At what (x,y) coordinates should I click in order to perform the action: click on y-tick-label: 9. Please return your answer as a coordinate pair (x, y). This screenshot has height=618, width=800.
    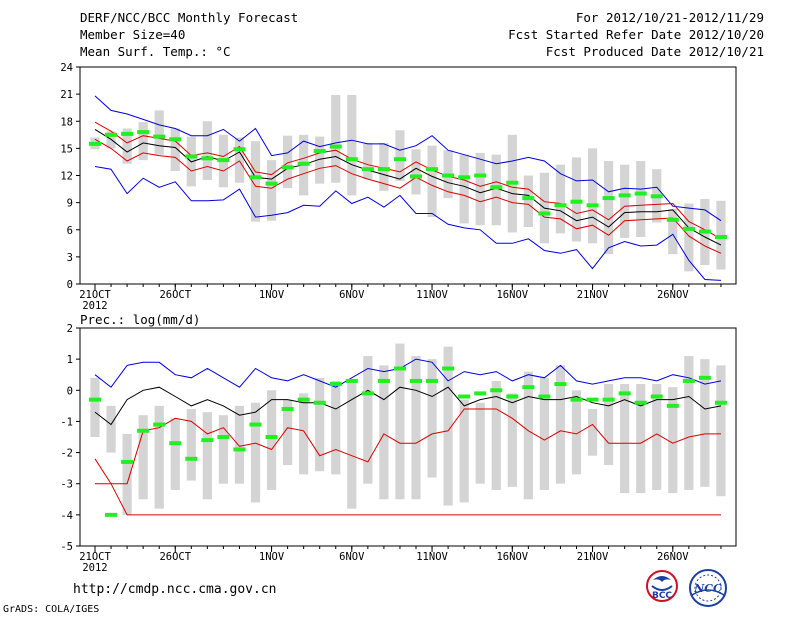
    Looking at the image, I should click on (70, 204).